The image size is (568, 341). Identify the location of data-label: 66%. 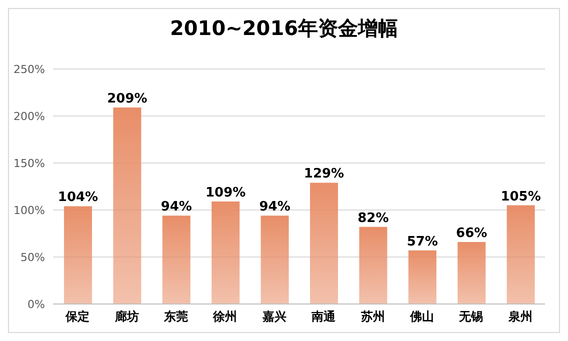
(472, 233).